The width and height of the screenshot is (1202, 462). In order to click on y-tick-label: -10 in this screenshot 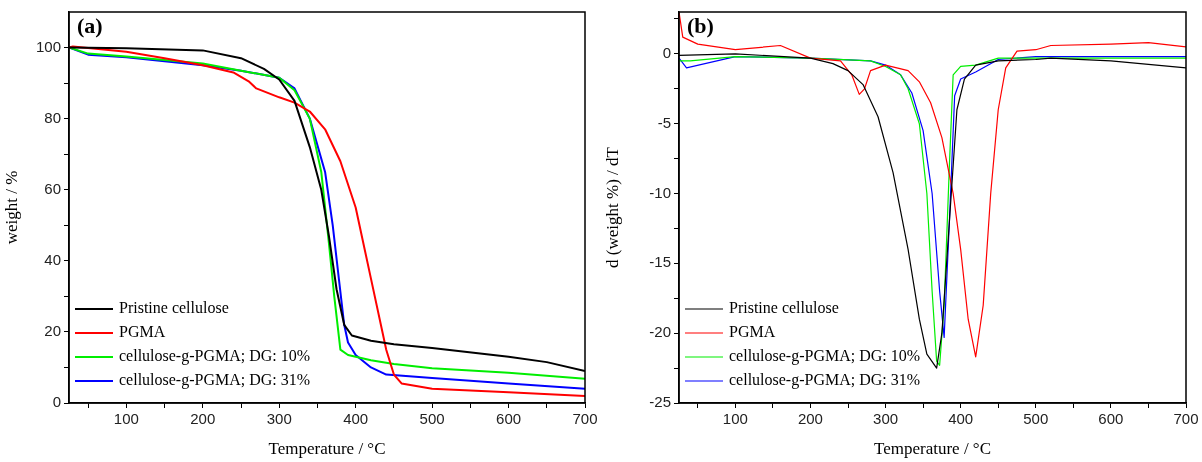, I will do `click(660, 192)`.